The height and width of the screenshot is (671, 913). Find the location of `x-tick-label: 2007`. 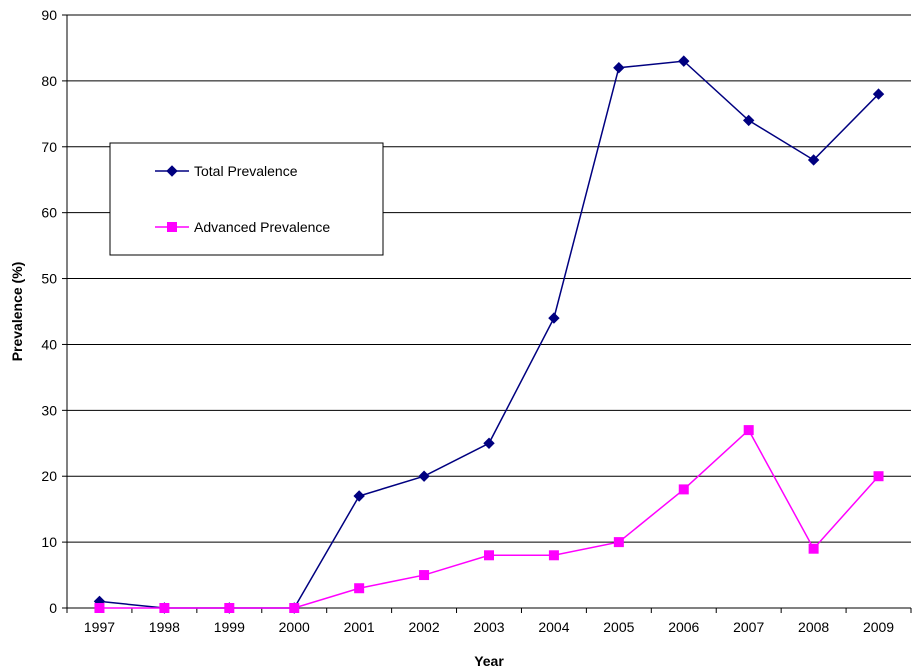

x-tick-label: 2007 is located at coordinates (748, 627).